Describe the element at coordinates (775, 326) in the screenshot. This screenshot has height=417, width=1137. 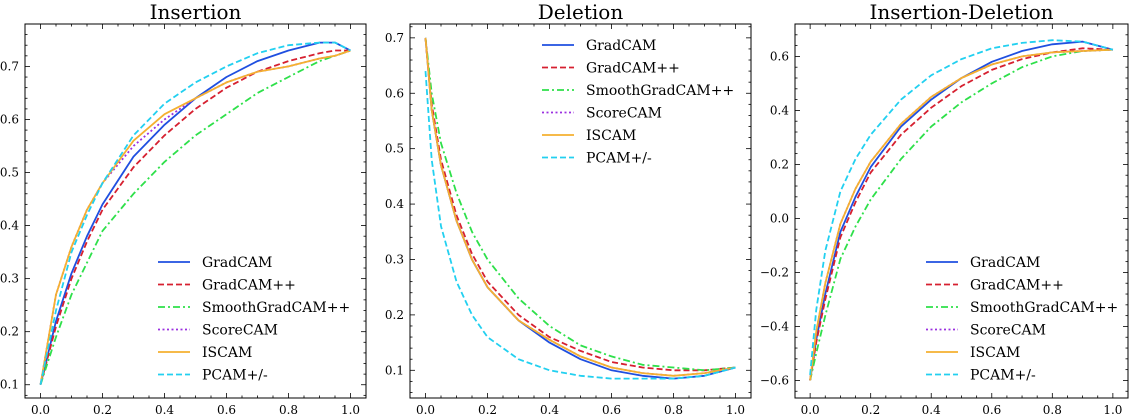
I see `y-tick-label: −0.4` at that location.